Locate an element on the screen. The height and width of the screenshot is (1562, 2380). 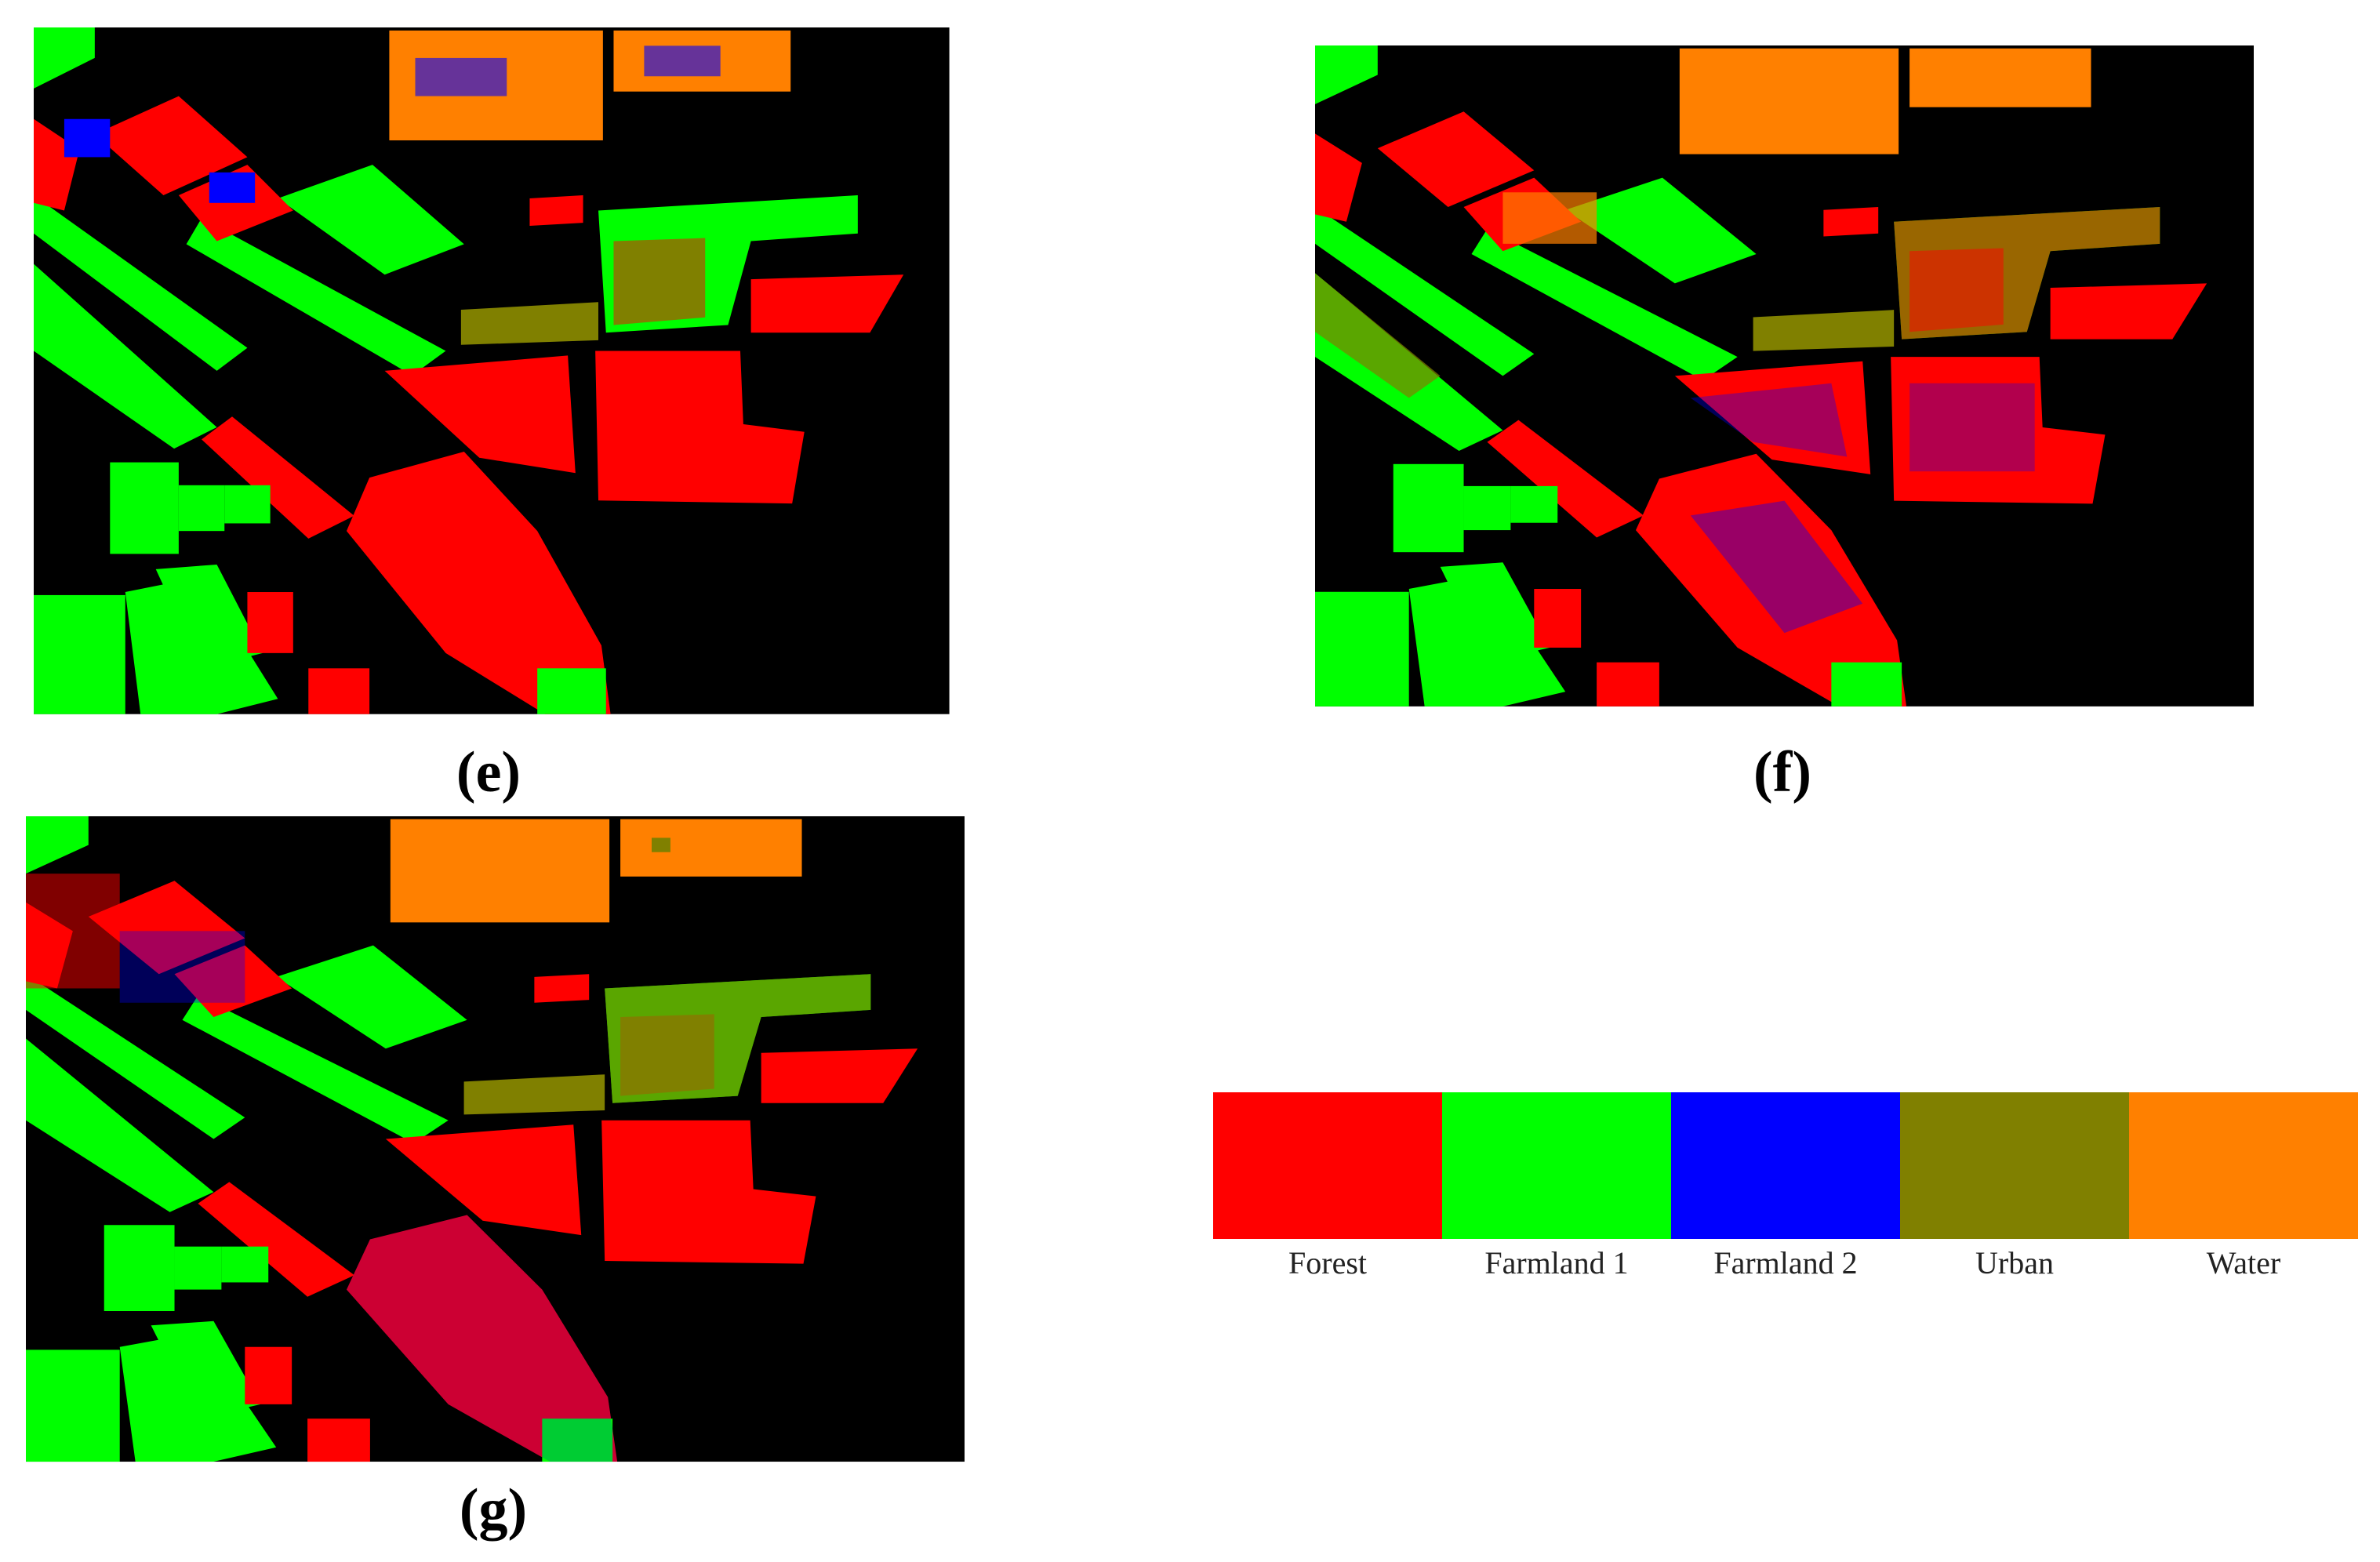
legend-label: Farmland 2 is located at coordinates (1785, 1262).